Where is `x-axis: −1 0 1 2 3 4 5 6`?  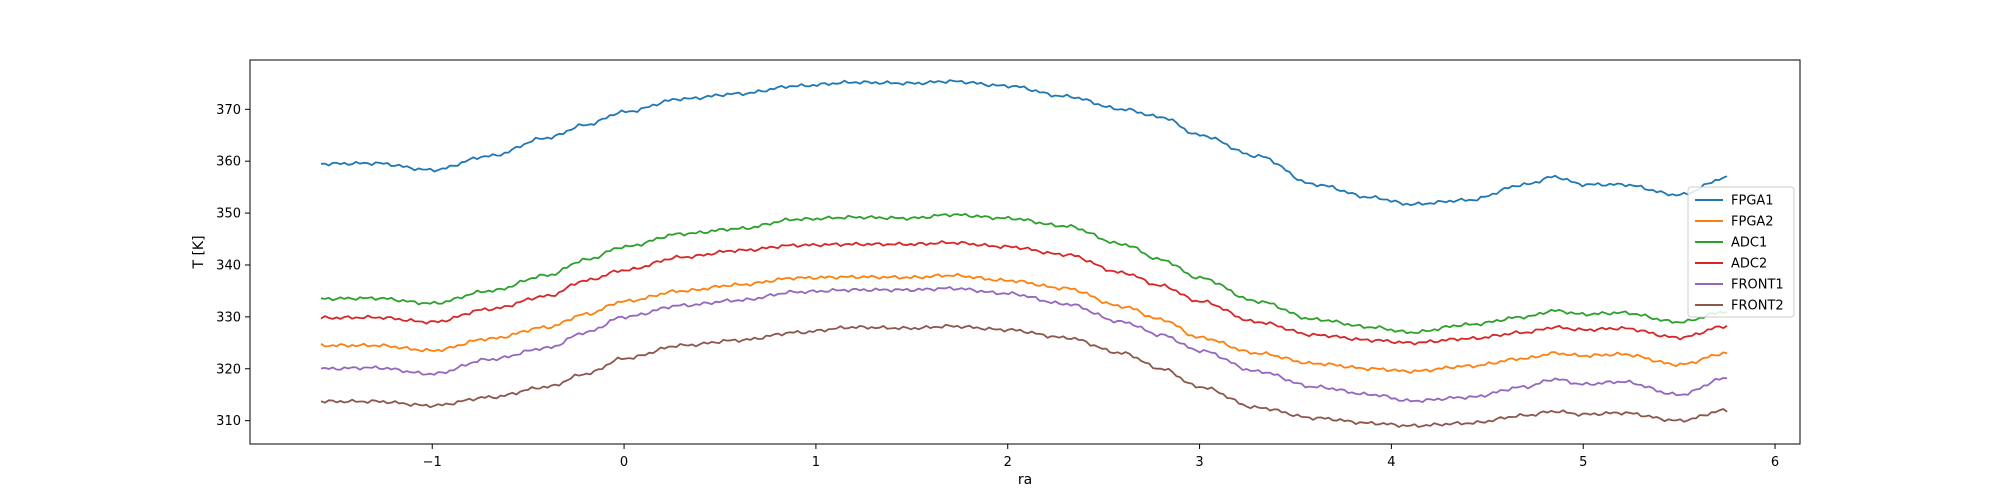
x-axis: −1 0 1 2 3 4 5 6 is located at coordinates (1101, 457).